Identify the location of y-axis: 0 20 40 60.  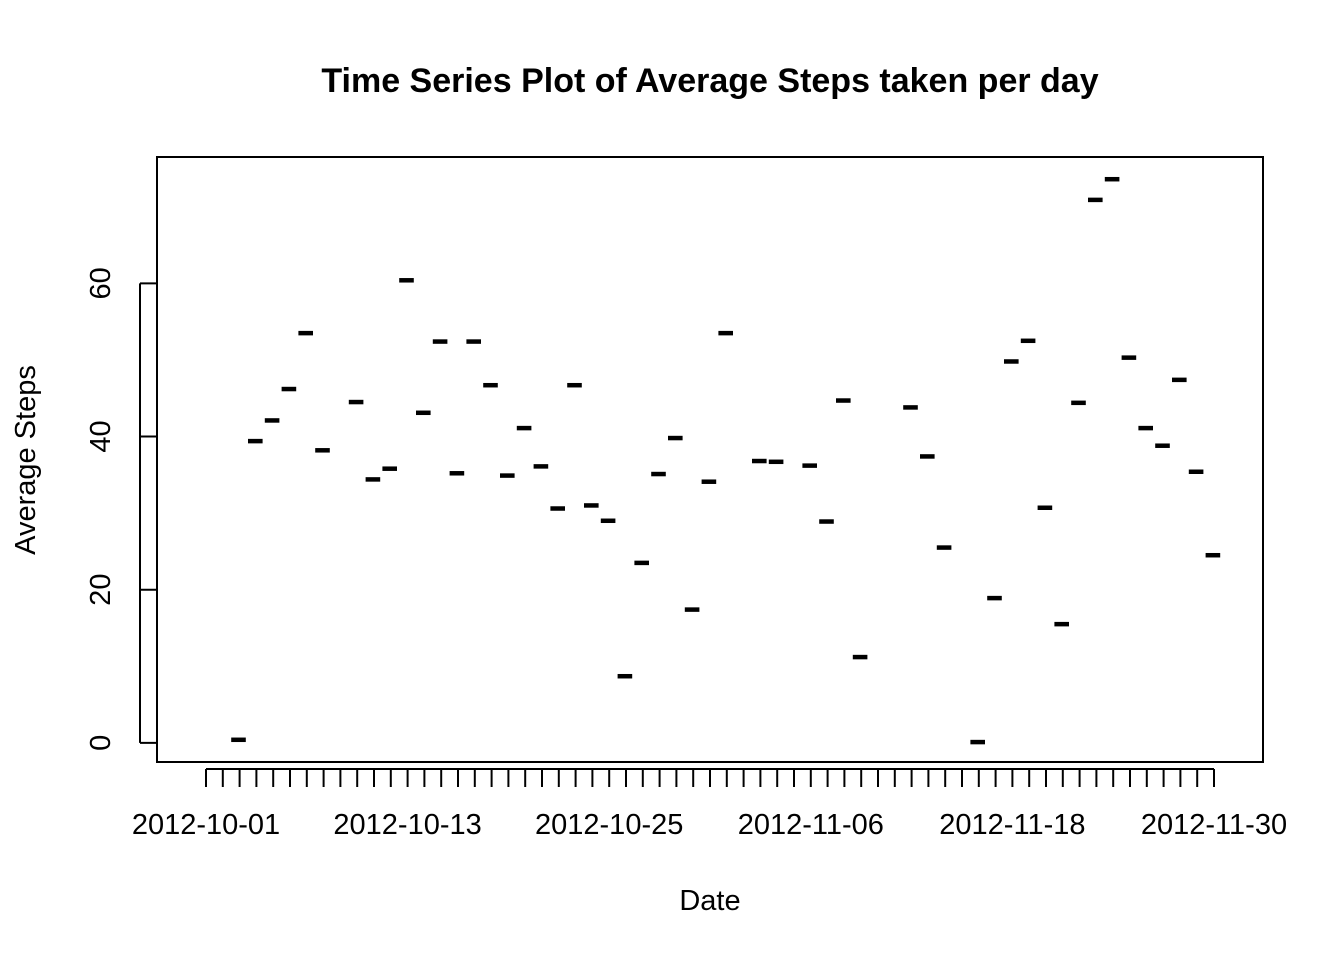
(121, 509).